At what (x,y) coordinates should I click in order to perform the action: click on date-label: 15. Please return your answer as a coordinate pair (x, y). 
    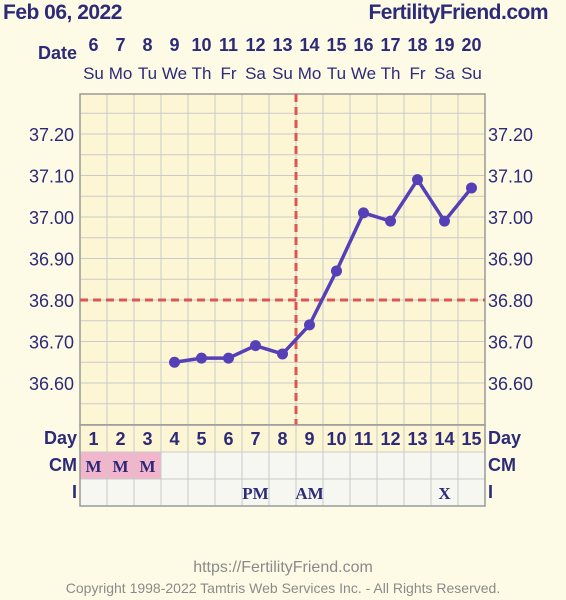
    Looking at the image, I should click on (336, 45).